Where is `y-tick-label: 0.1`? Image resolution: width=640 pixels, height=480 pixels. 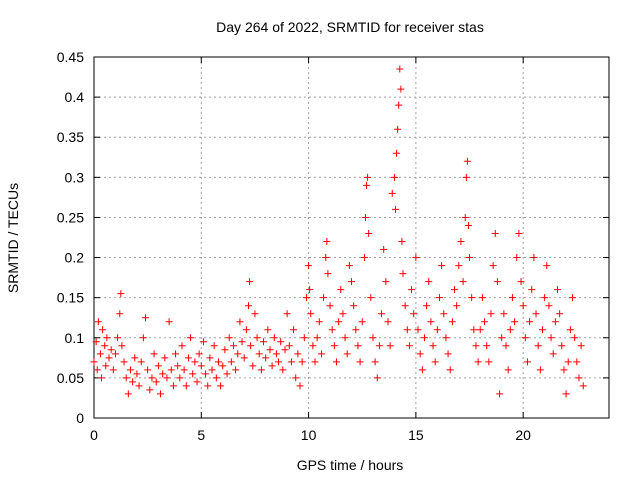
y-tick-label: 0.1 is located at coordinates (75, 338).